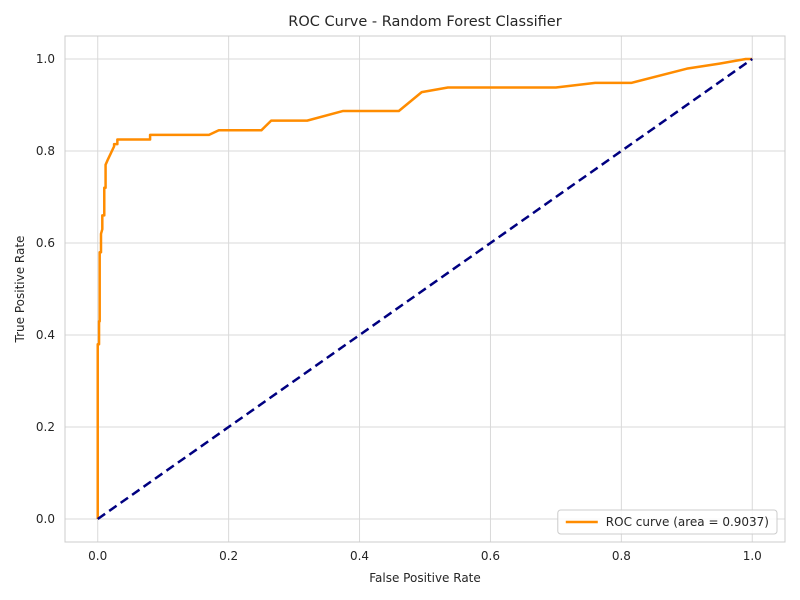  I want to click on y-tick-label: 0.4, so click(45, 335).